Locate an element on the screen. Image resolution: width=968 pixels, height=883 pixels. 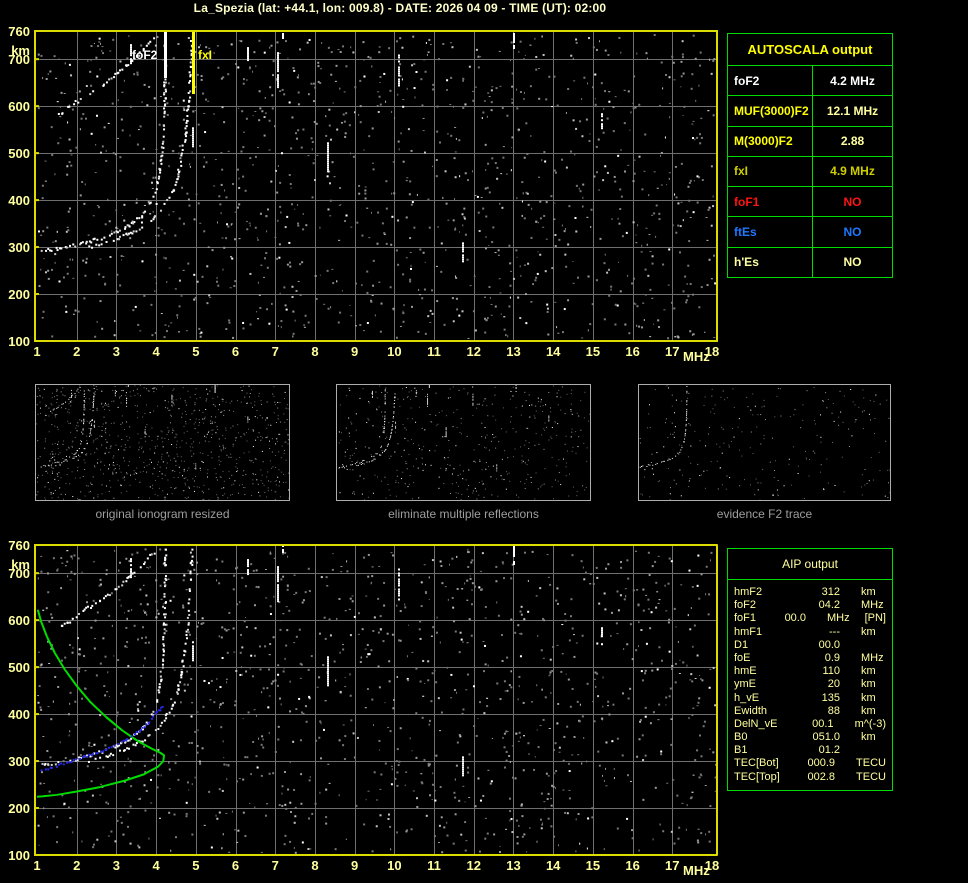
x-axis-tick-13-top: 13 is located at coordinates (513, 351).